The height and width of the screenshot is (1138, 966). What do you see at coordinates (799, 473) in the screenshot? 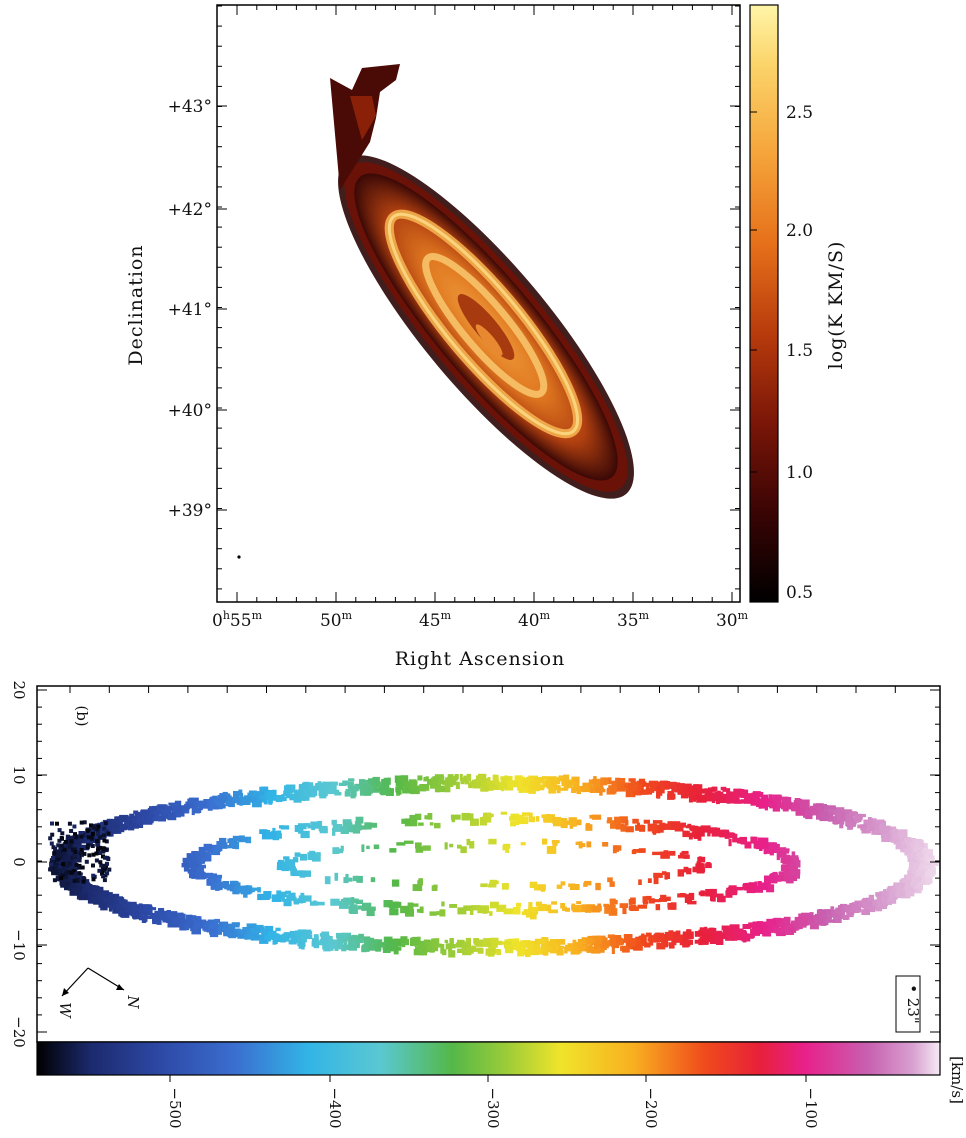
I see `top-cbar-label-3: 1.0` at bounding box center [799, 473].